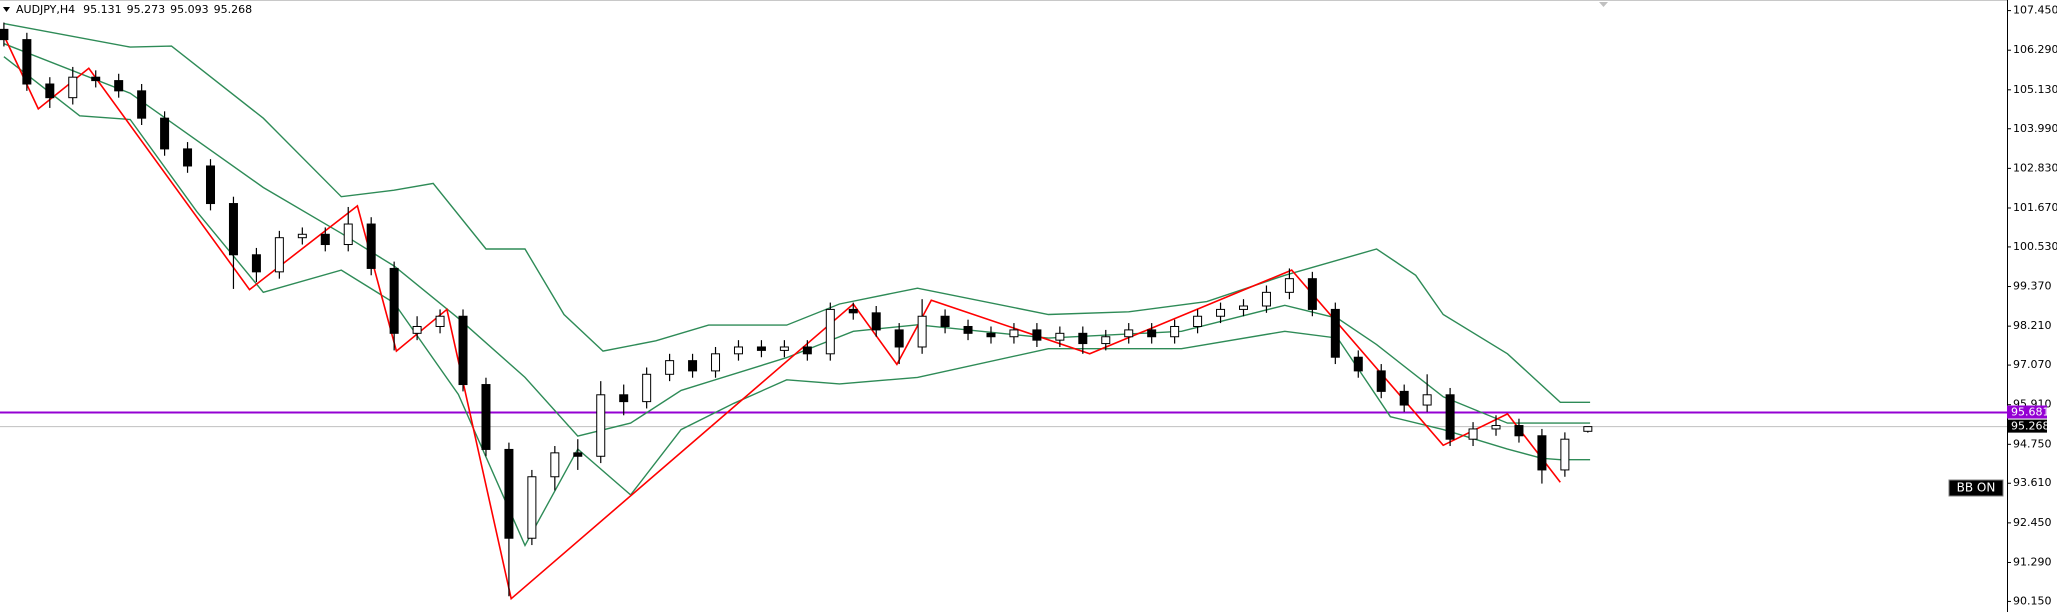  I want to click on shift-marker, so click(1603, 4).